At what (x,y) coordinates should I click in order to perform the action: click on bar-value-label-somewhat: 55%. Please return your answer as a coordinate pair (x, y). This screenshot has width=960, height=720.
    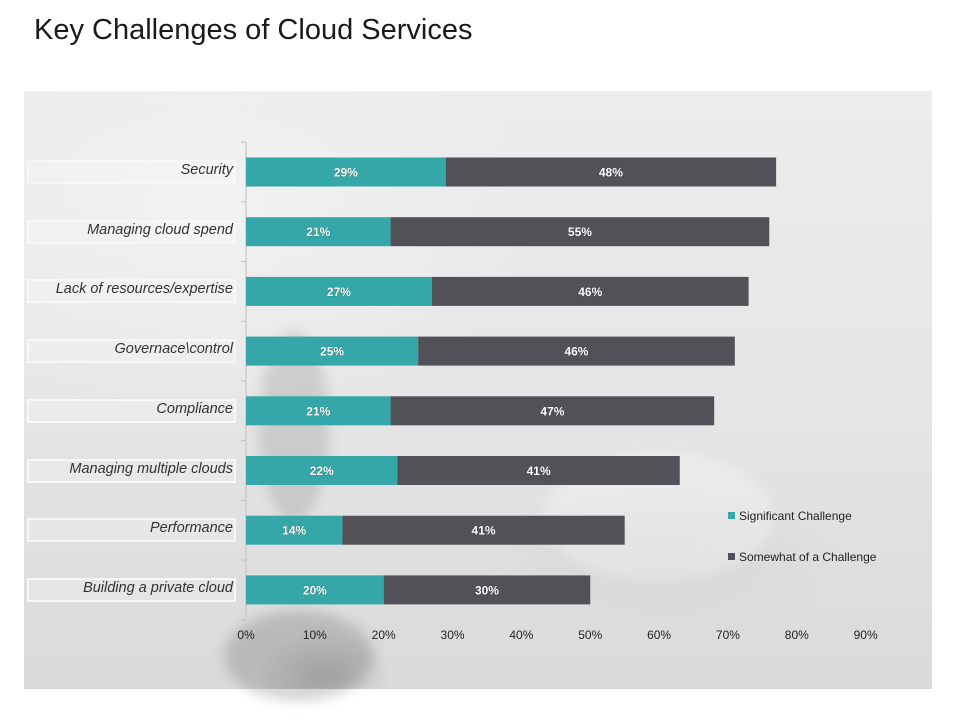
    Looking at the image, I should click on (580, 232).